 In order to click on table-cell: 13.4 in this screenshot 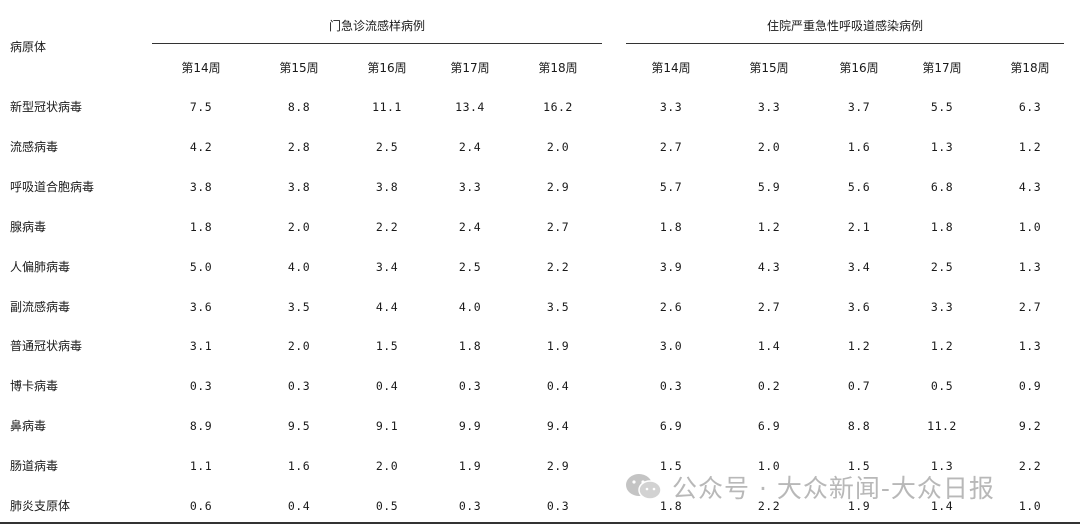, I will do `click(470, 107)`.